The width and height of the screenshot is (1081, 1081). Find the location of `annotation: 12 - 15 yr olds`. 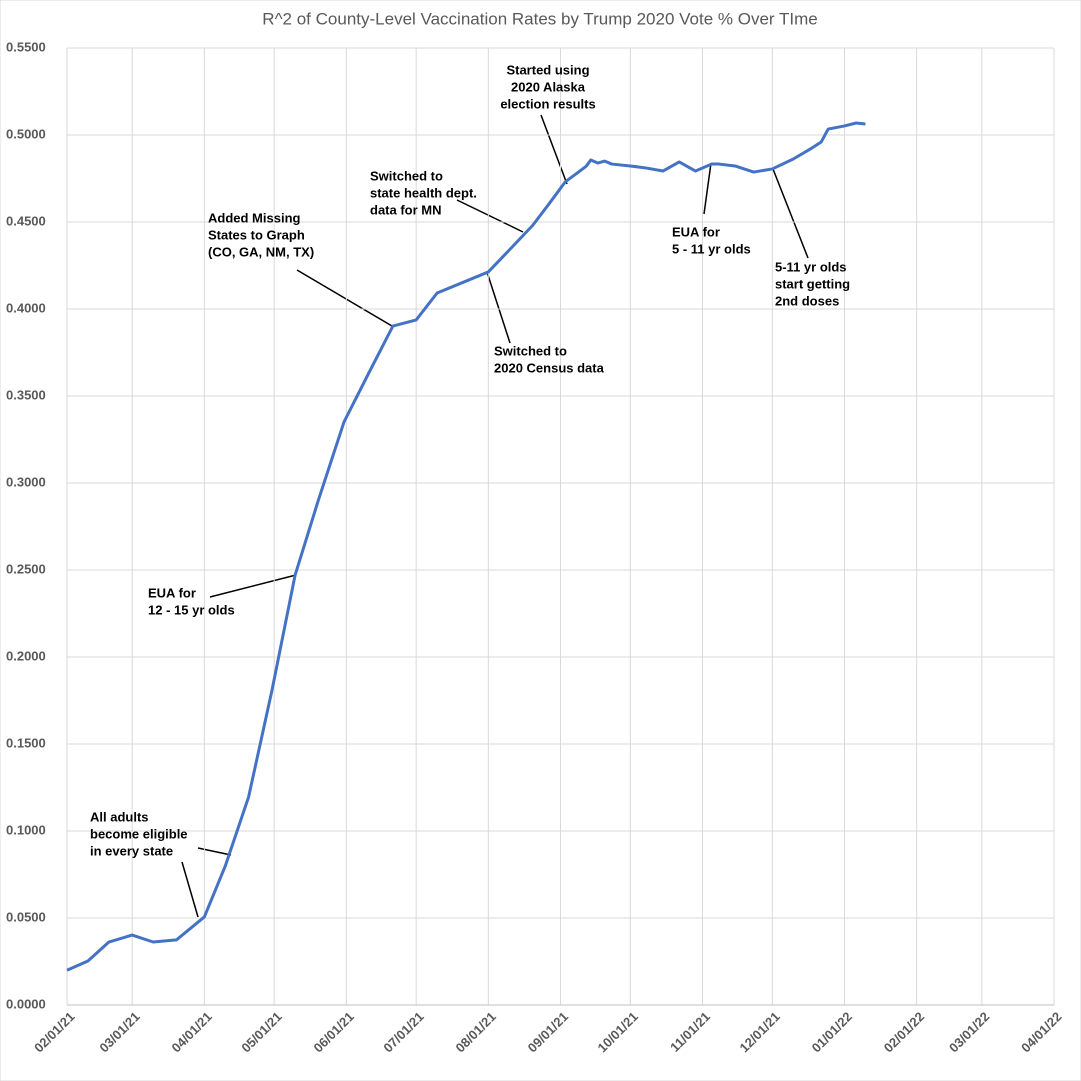

annotation: 12 - 15 yr olds is located at coordinates (191, 609).